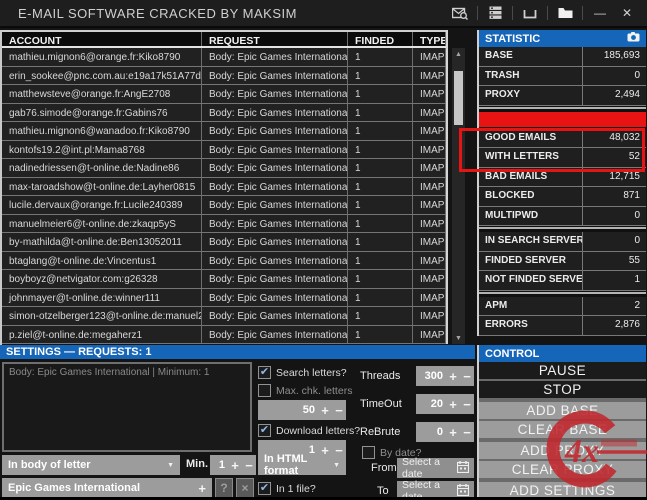 This screenshot has height=500, width=647. What do you see at coordinates (562, 389) in the screenshot?
I see `stop-button: STOP` at bounding box center [562, 389].